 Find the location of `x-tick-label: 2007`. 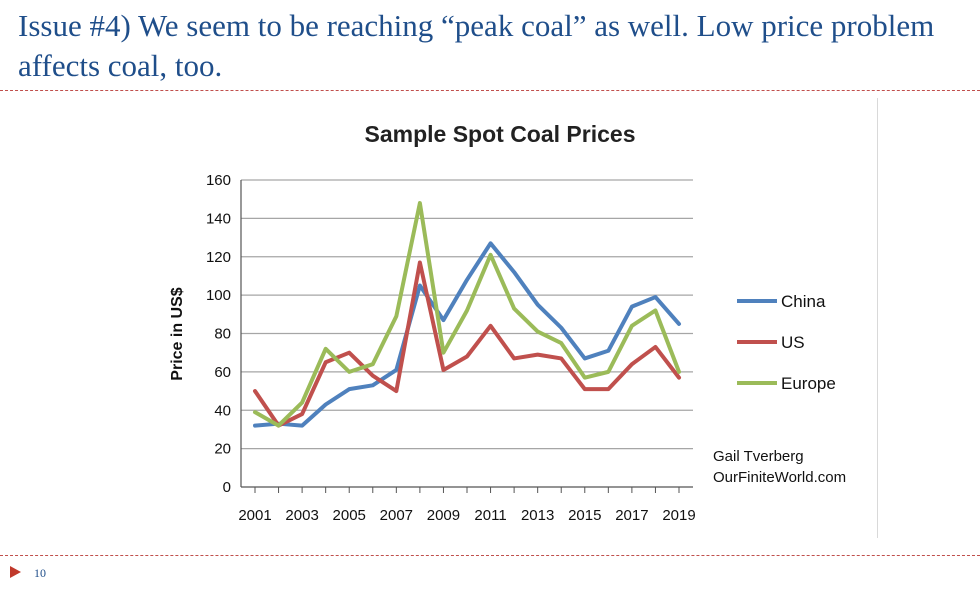

x-tick-label: 2007 is located at coordinates (396, 515).